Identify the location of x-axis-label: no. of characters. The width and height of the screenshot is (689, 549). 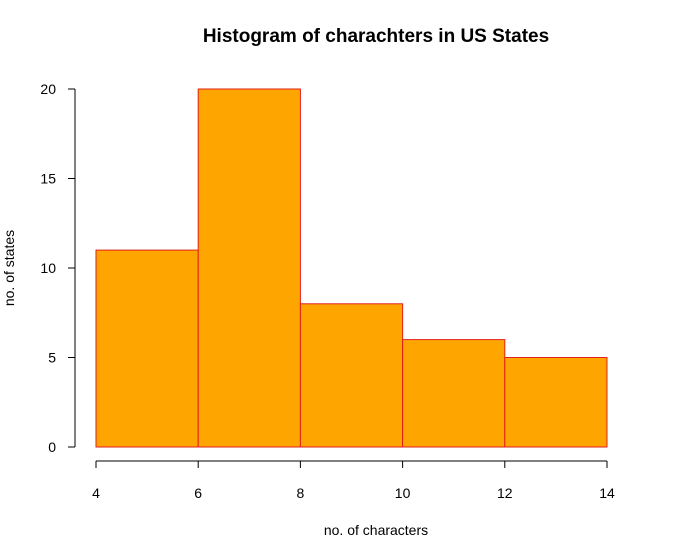
(376, 530).